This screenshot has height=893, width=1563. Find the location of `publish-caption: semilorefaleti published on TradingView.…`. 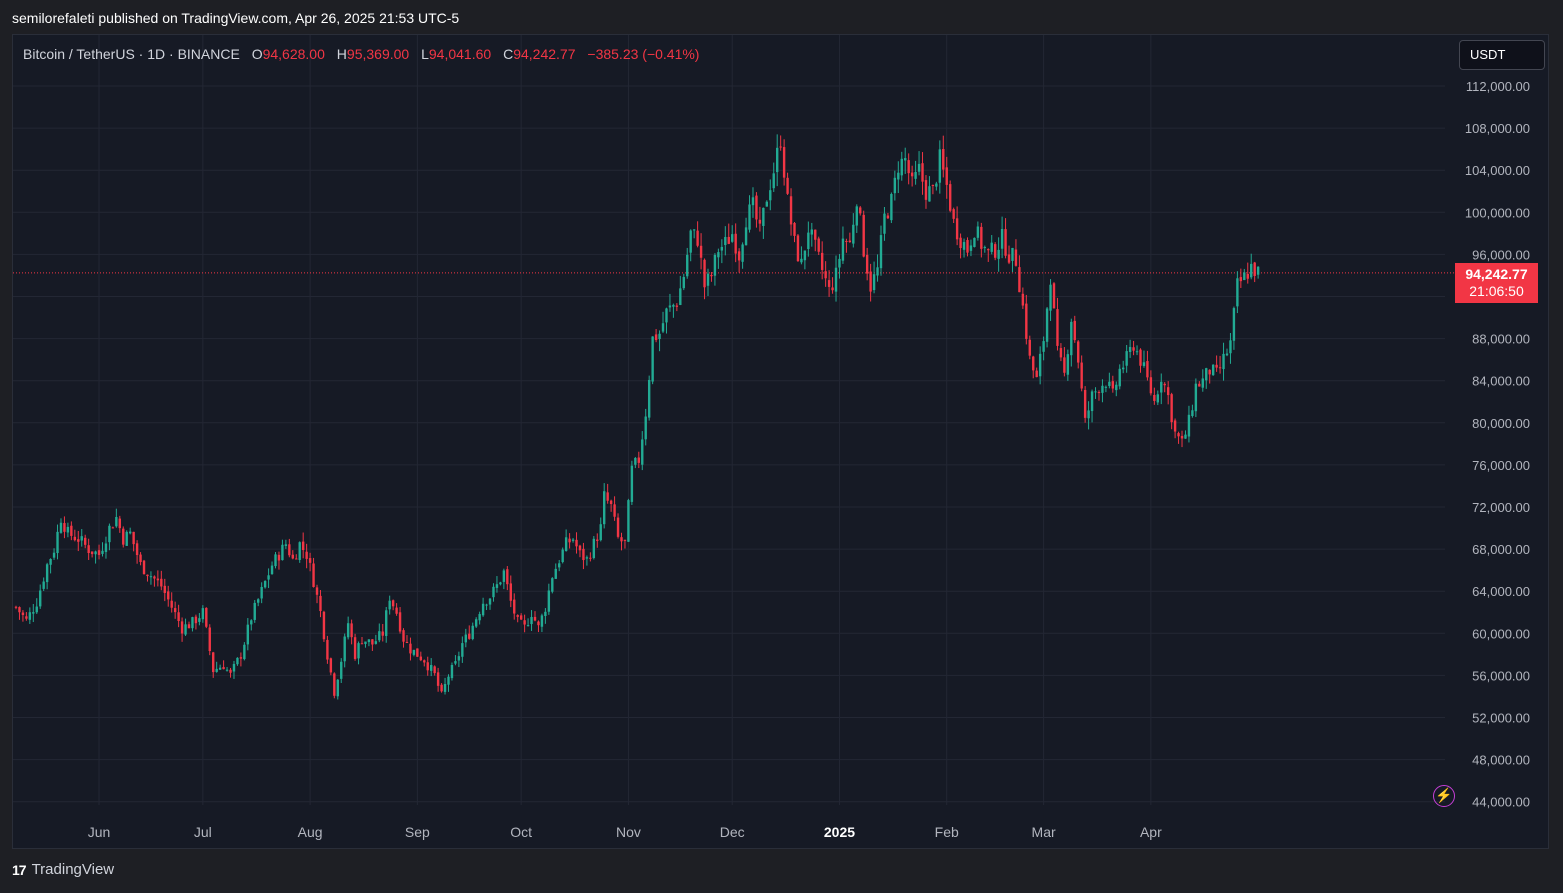

publish-caption: semilorefaleti published on TradingView.… is located at coordinates (236, 18).